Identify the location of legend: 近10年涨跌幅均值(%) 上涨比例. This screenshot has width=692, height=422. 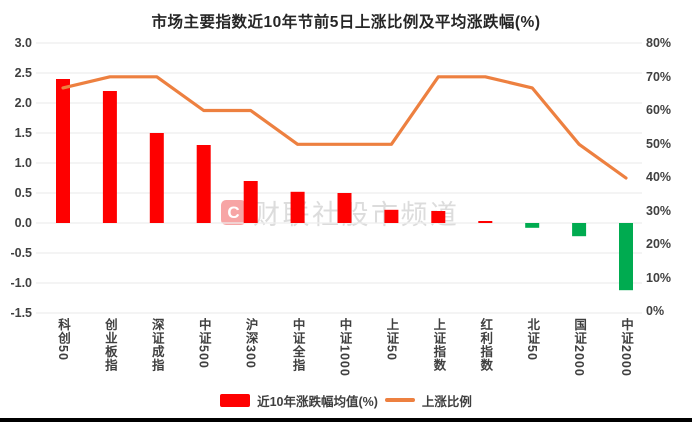
(346, 400).